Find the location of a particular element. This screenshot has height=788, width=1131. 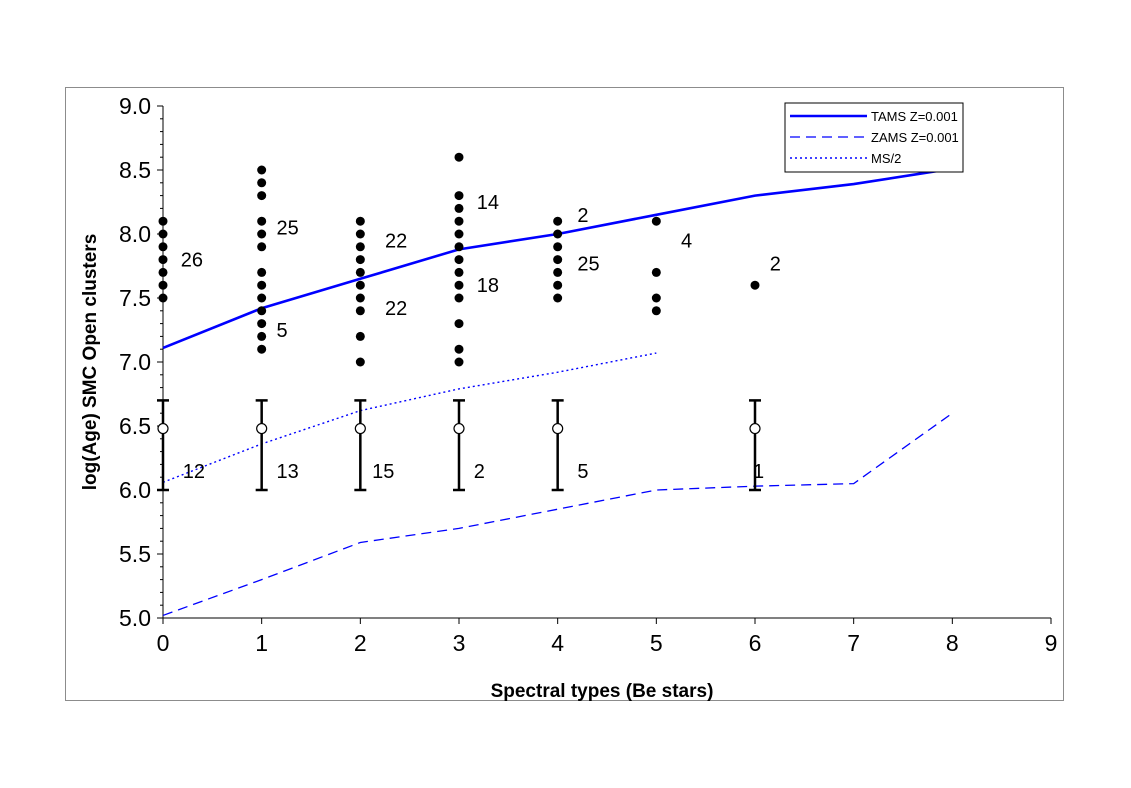

count-label: 4 is located at coordinates (686, 241).